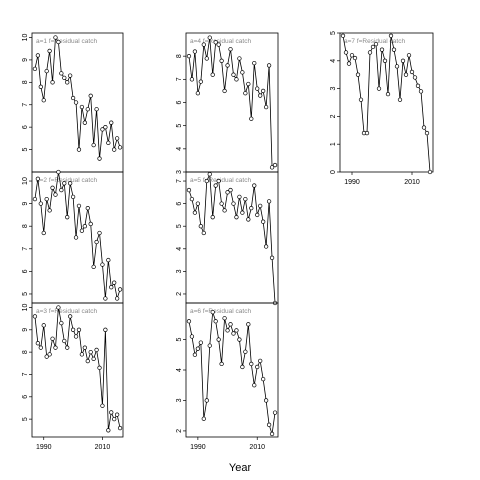  Describe the element at coordinates (374, 41) in the screenshot. I see `panel-title: a=7 f=Residual catch` at that location.